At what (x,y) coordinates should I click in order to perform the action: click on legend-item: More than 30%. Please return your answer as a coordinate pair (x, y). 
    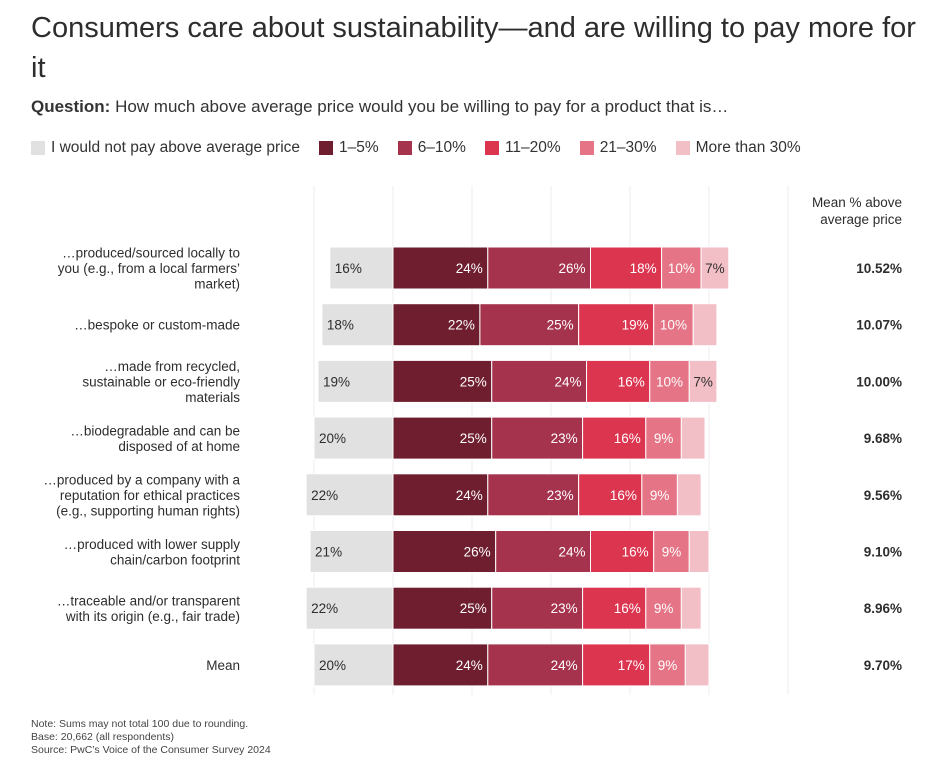
    Looking at the image, I should click on (738, 148).